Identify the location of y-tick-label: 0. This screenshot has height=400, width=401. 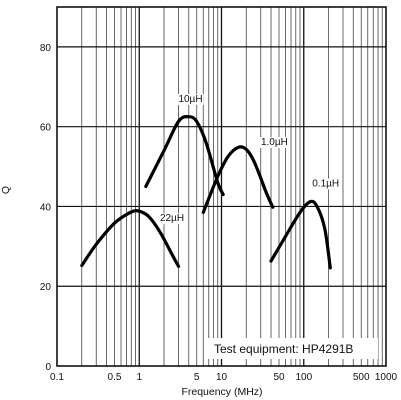
(48, 367).